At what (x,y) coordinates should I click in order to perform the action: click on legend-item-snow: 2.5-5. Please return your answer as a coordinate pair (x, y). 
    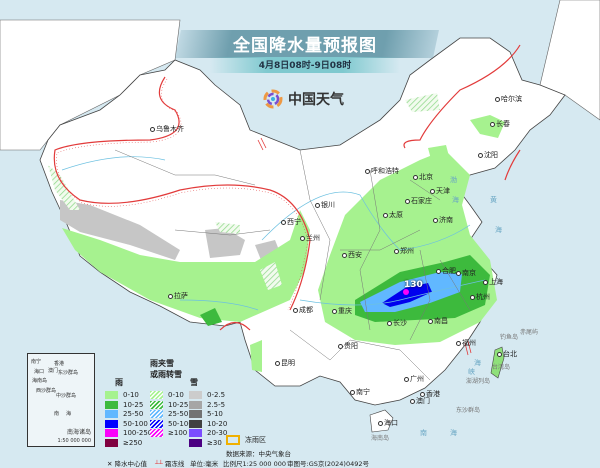
    Looking at the image, I should click on (207, 404).